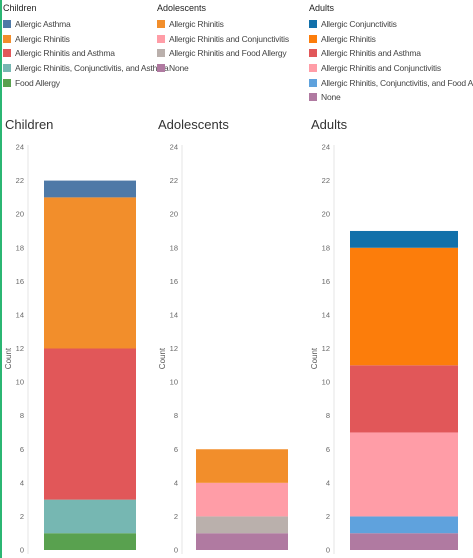 Image resolution: width=473 pixels, height=558 pixels. Describe the element at coordinates (359, 24) in the screenshot. I see `legend-label: Allergic Conjunctivitis` at that location.